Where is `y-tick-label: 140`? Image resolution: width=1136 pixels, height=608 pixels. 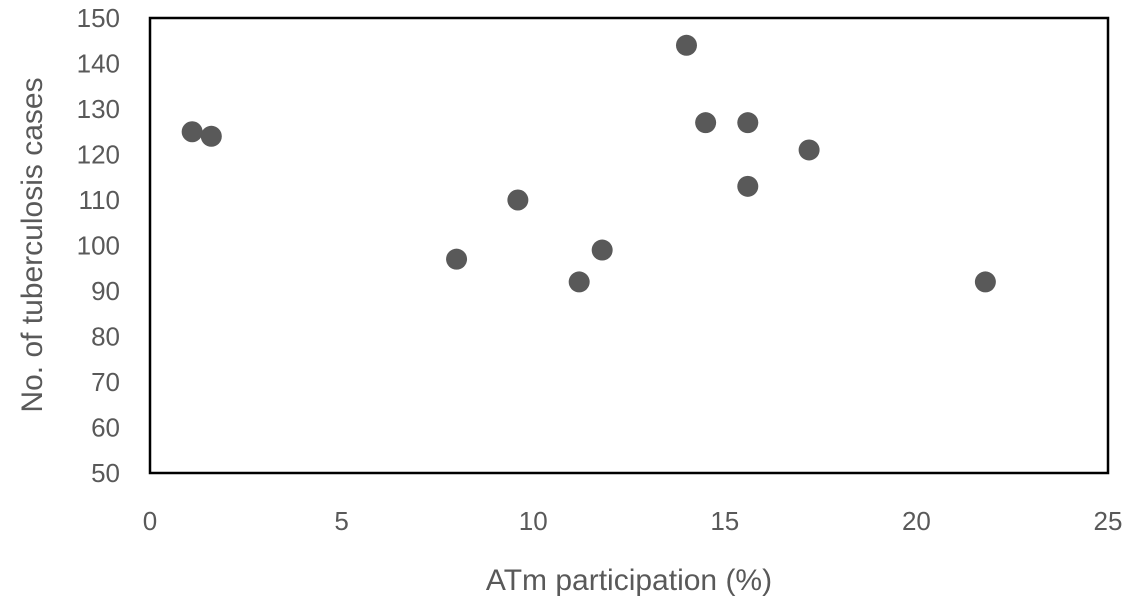 y-tick-label: 140 is located at coordinates (98, 64).